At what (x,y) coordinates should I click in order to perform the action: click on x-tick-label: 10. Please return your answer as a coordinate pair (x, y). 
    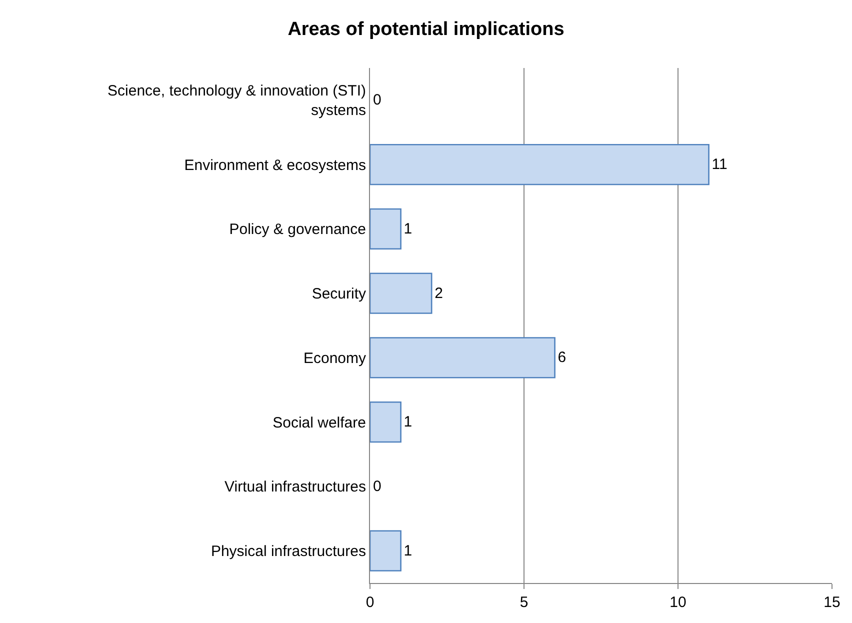
    Looking at the image, I should click on (678, 602).